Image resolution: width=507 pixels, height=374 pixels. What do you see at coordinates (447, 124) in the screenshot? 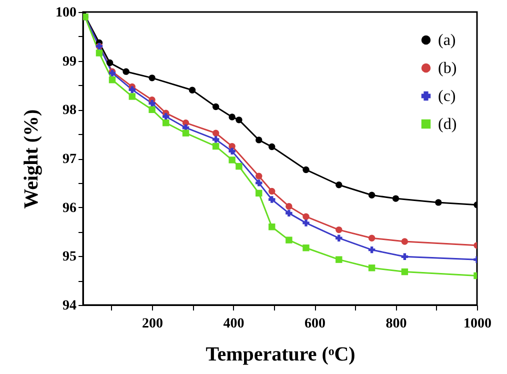
I see `legend-label: (d)` at bounding box center [447, 124].